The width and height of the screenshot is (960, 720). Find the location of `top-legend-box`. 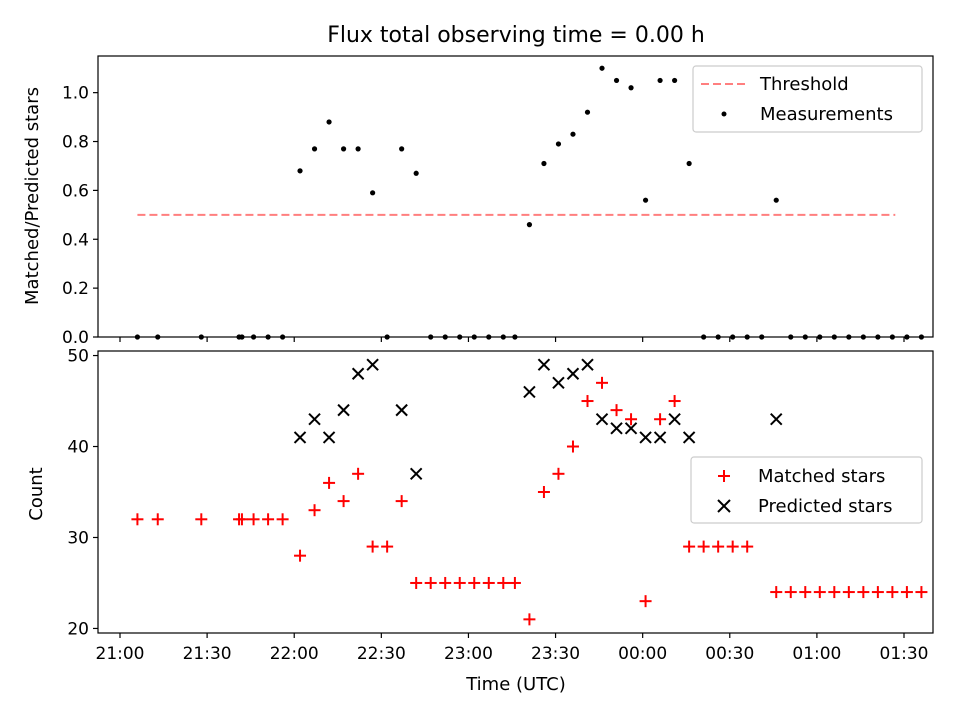

top-legend-box is located at coordinates (807, 99).